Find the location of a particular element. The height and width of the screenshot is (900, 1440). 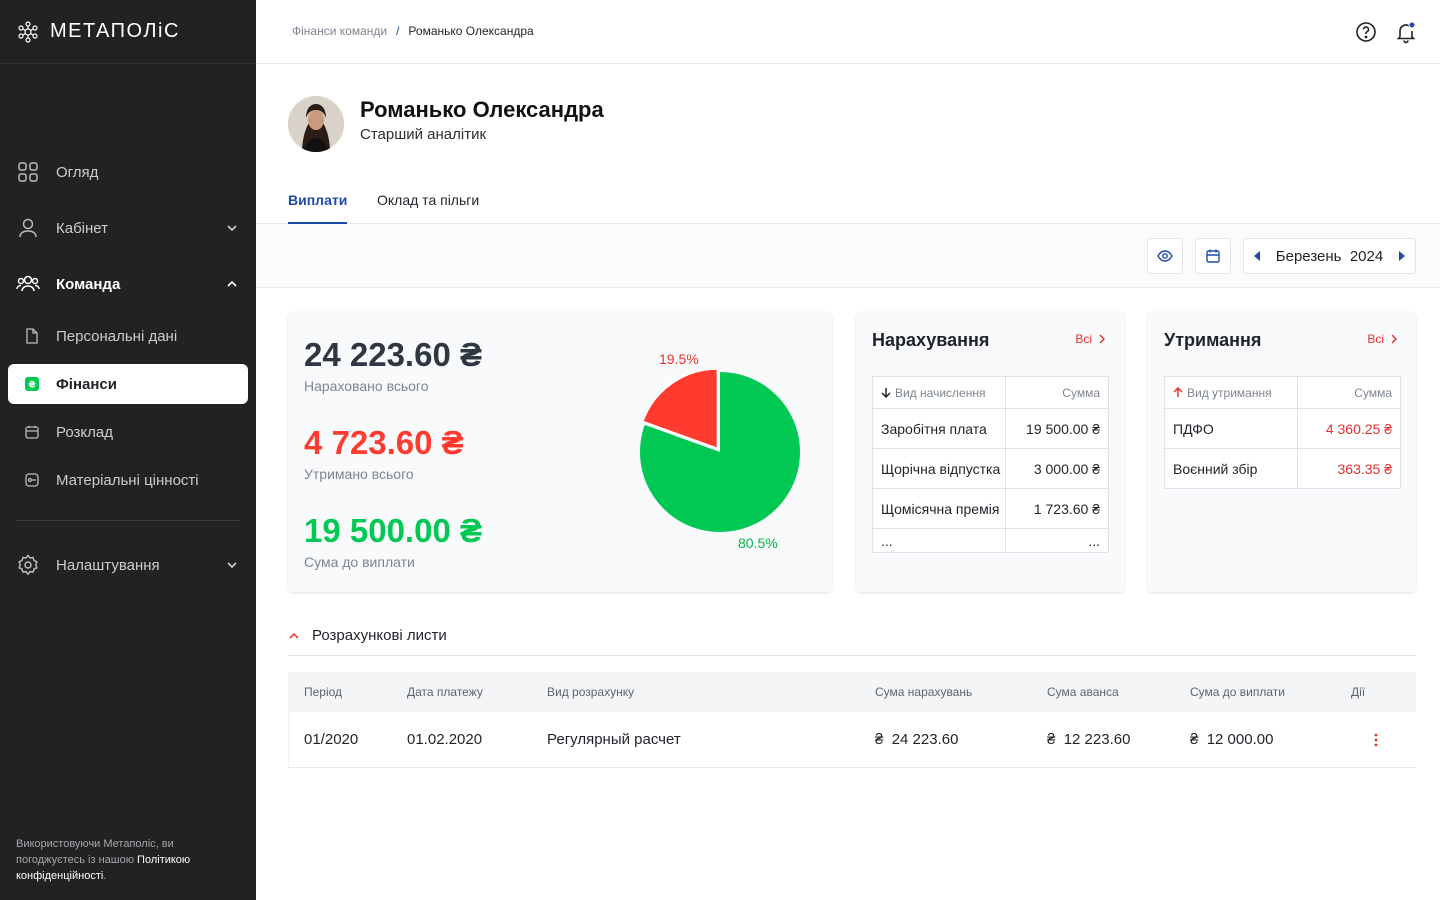

profile-name: Романько Олександра is located at coordinates (482, 109).